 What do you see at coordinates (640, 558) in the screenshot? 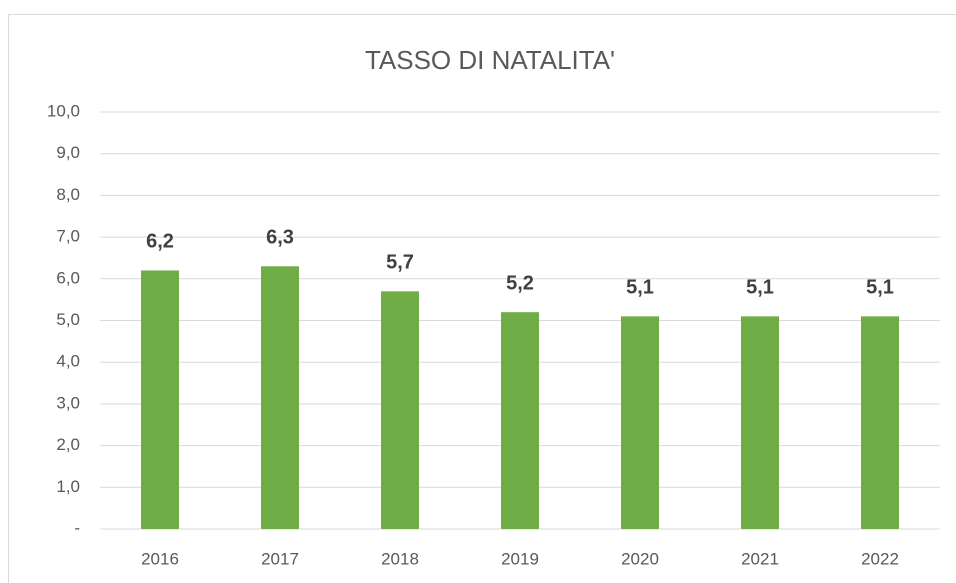
I see `x-tick-label: 2020` at bounding box center [640, 558].